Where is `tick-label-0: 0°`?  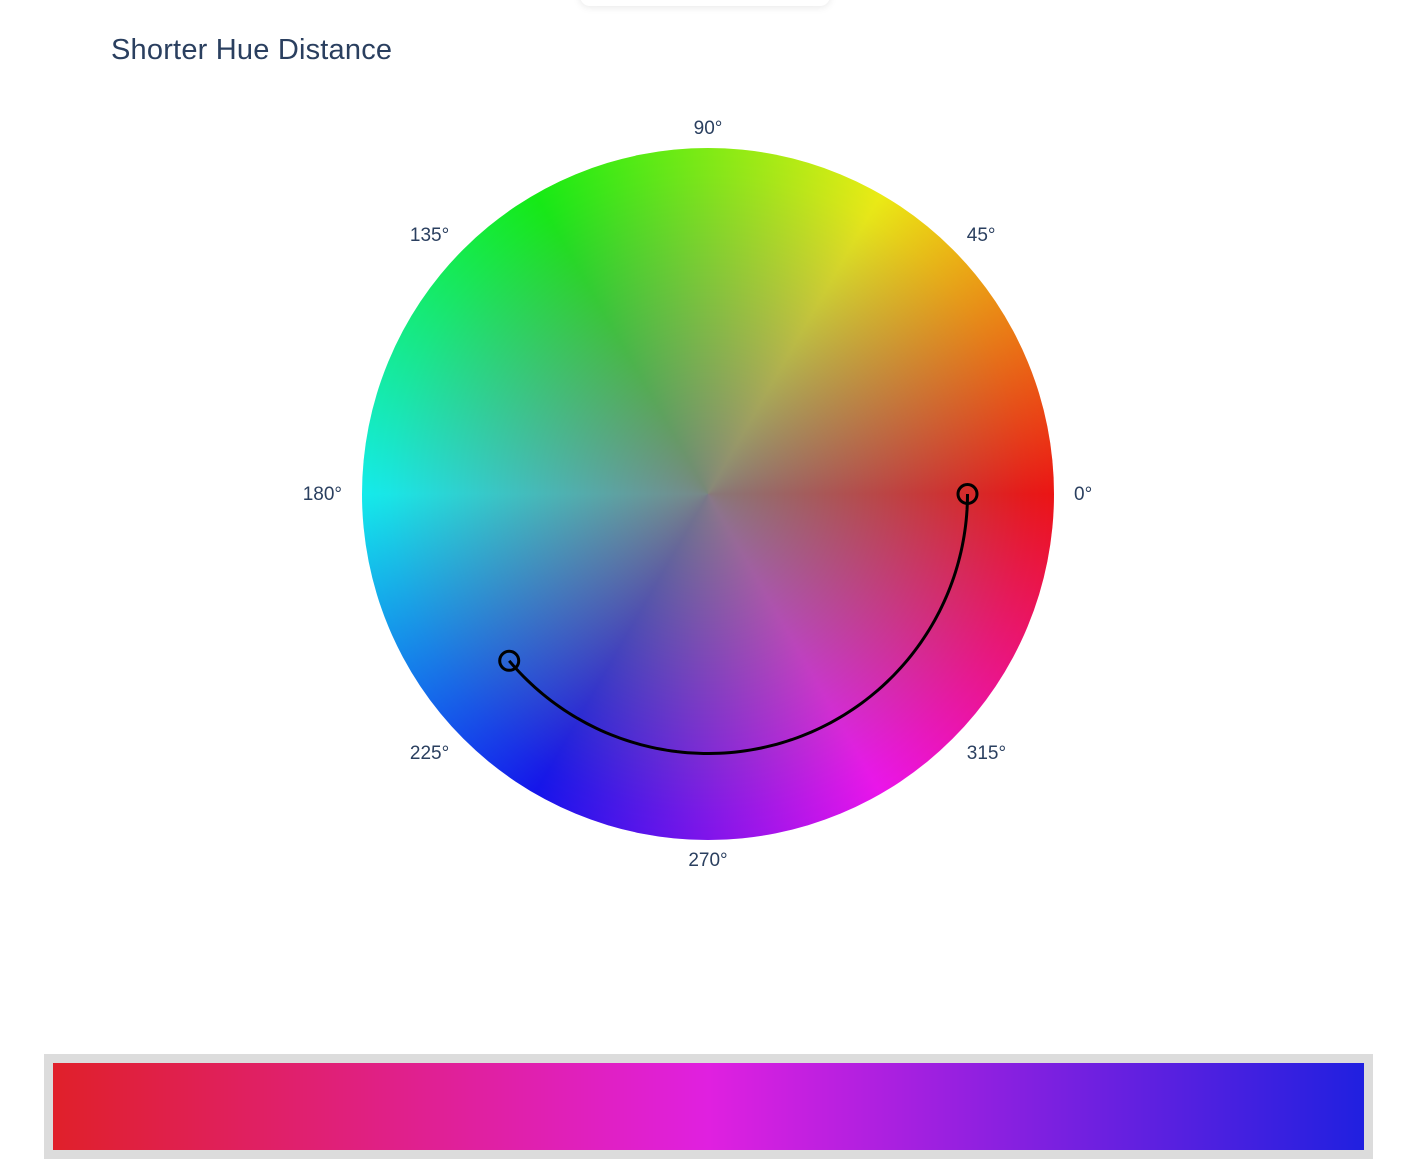 tick-label-0: 0° is located at coordinates (1083, 494).